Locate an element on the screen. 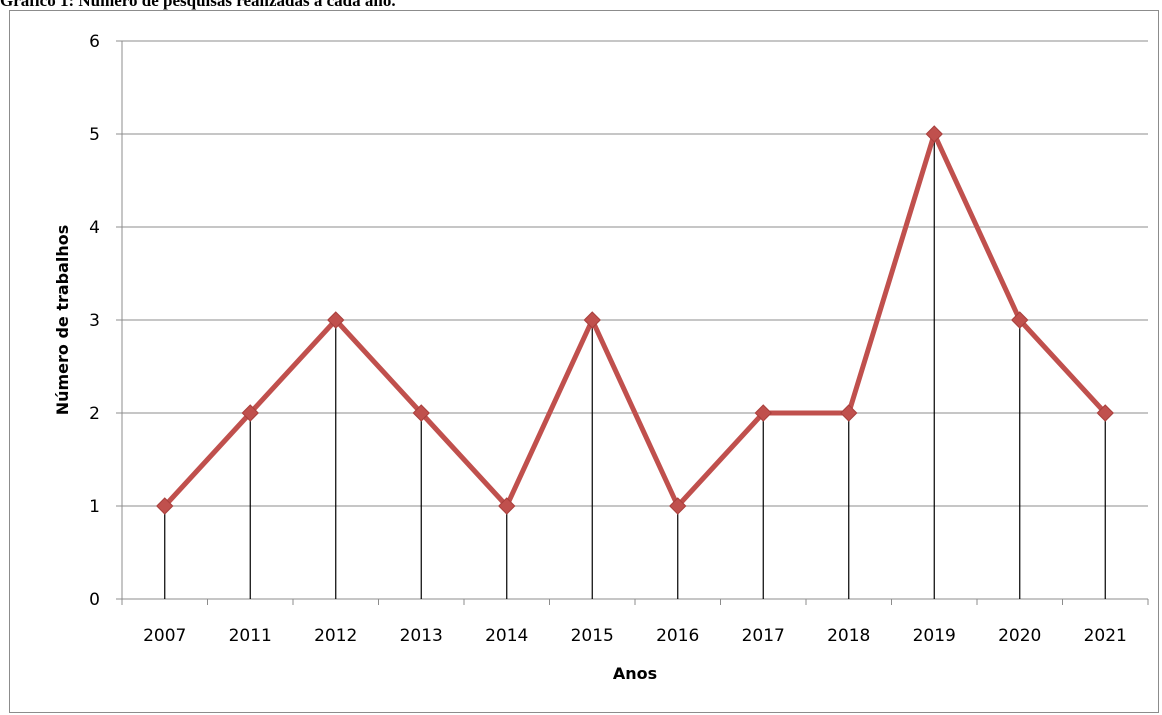 Image resolution: width=1162 pixels, height=715 pixels. x-tick-label-2013: 2013 is located at coordinates (421, 636).